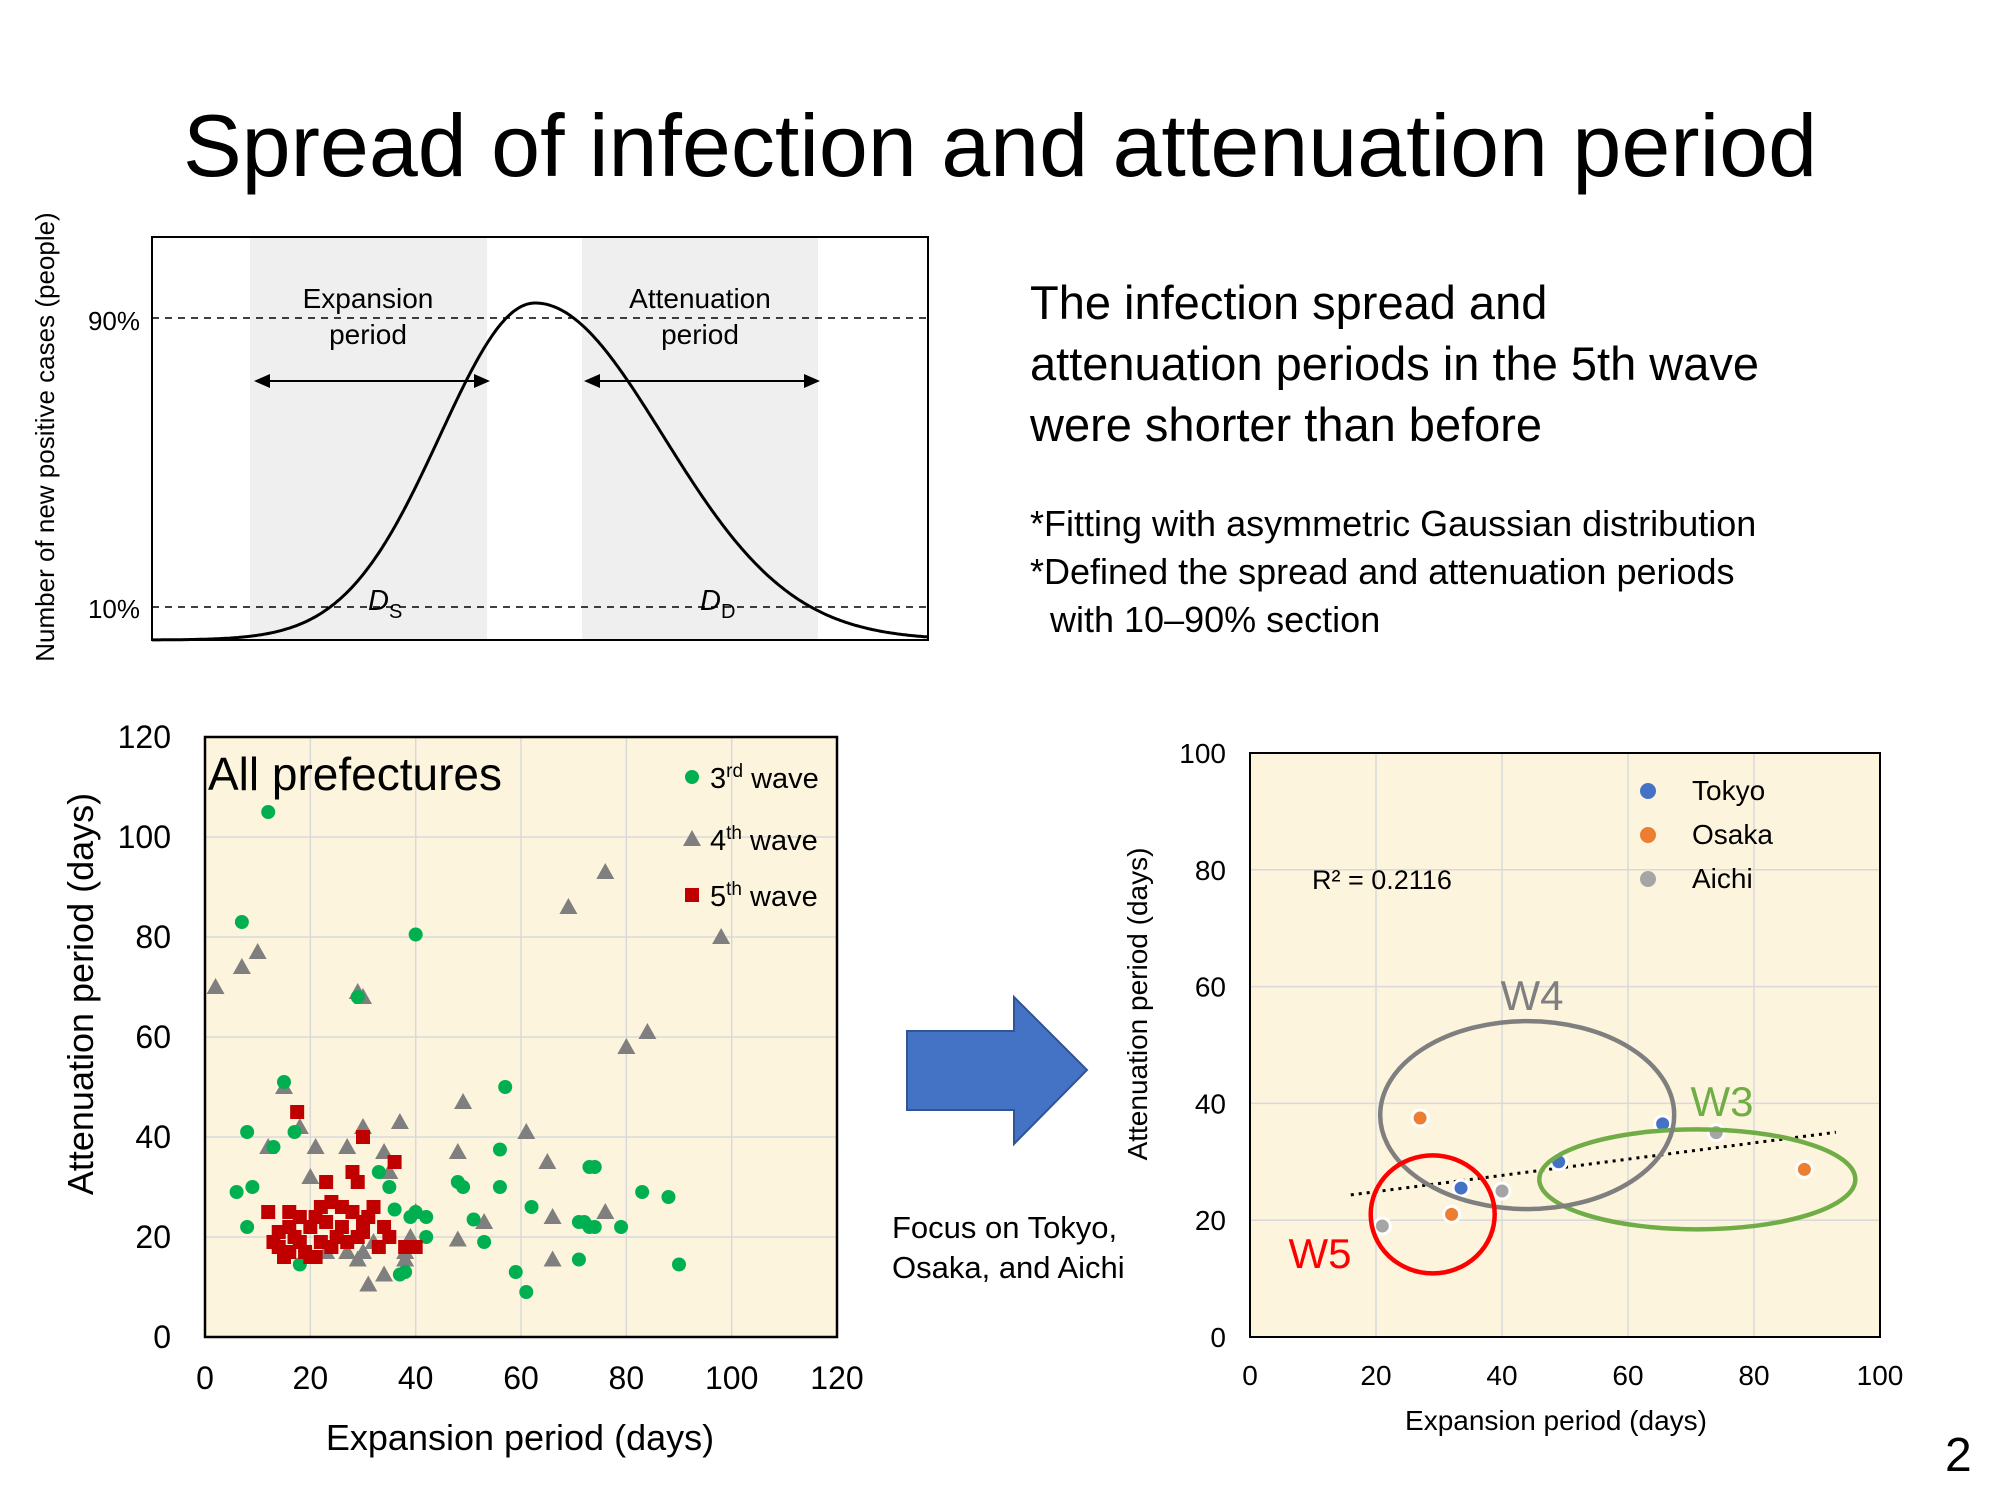 The width and height of the screenshot is (2000, 1500). Describe the element at coordinates (368, 334) in the screenshot. I see `expansion-label-line2: period` at that location.